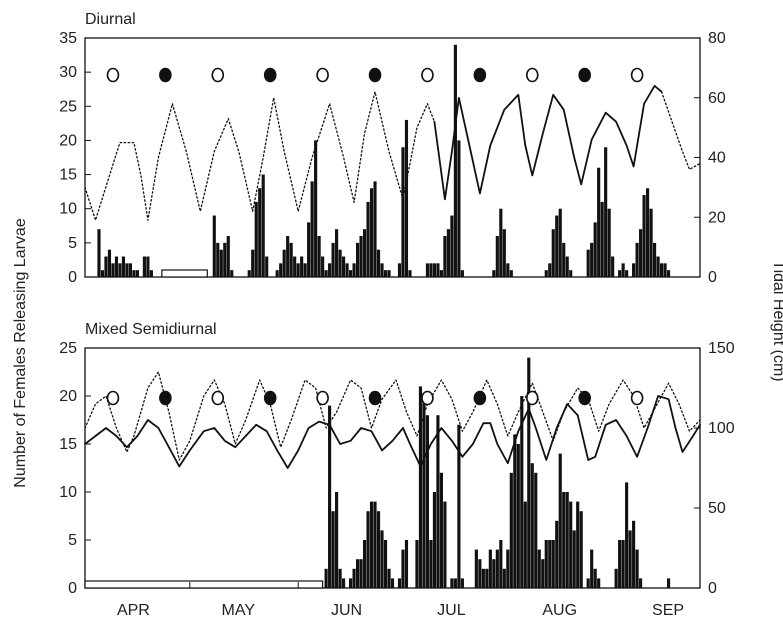 This screenshot has height=621, width=783. Describe the element at coordinates (68, 348) in the screenshot. I see `left-tick-label: 25` at that location.